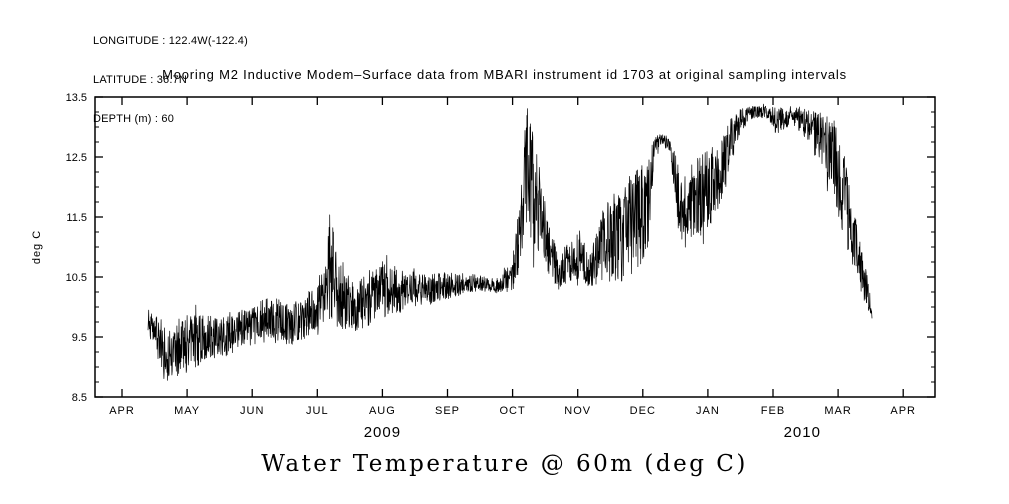  What do you see at coordinates (76, 278) in the screenshot?
I see `y-tick-label: 10.5` at bounding box center [76, 278].